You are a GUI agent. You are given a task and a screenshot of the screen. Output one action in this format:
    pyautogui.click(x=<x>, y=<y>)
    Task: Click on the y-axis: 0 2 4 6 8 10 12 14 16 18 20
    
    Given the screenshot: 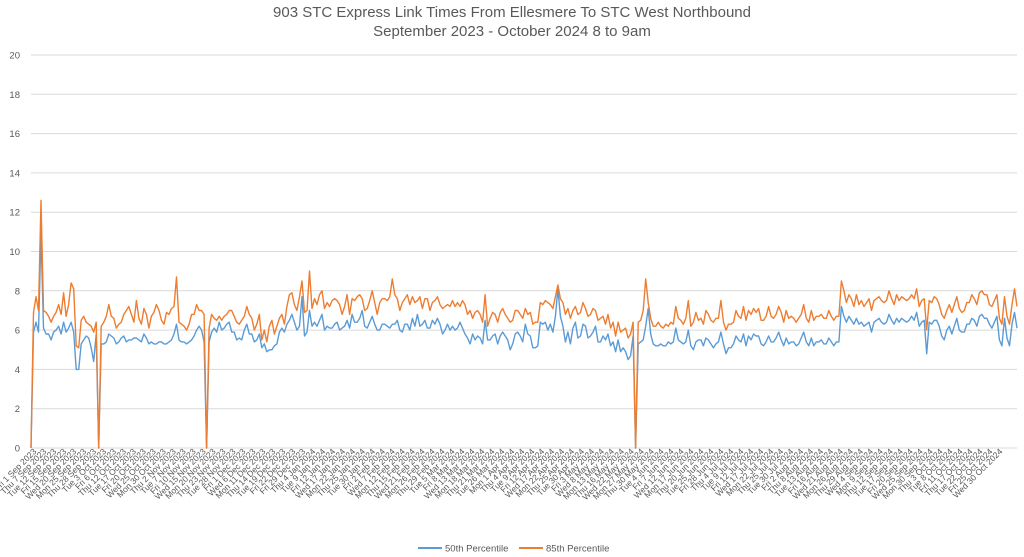 What is the action you would take?
    pyautogui.click(x=14, y=253)
    